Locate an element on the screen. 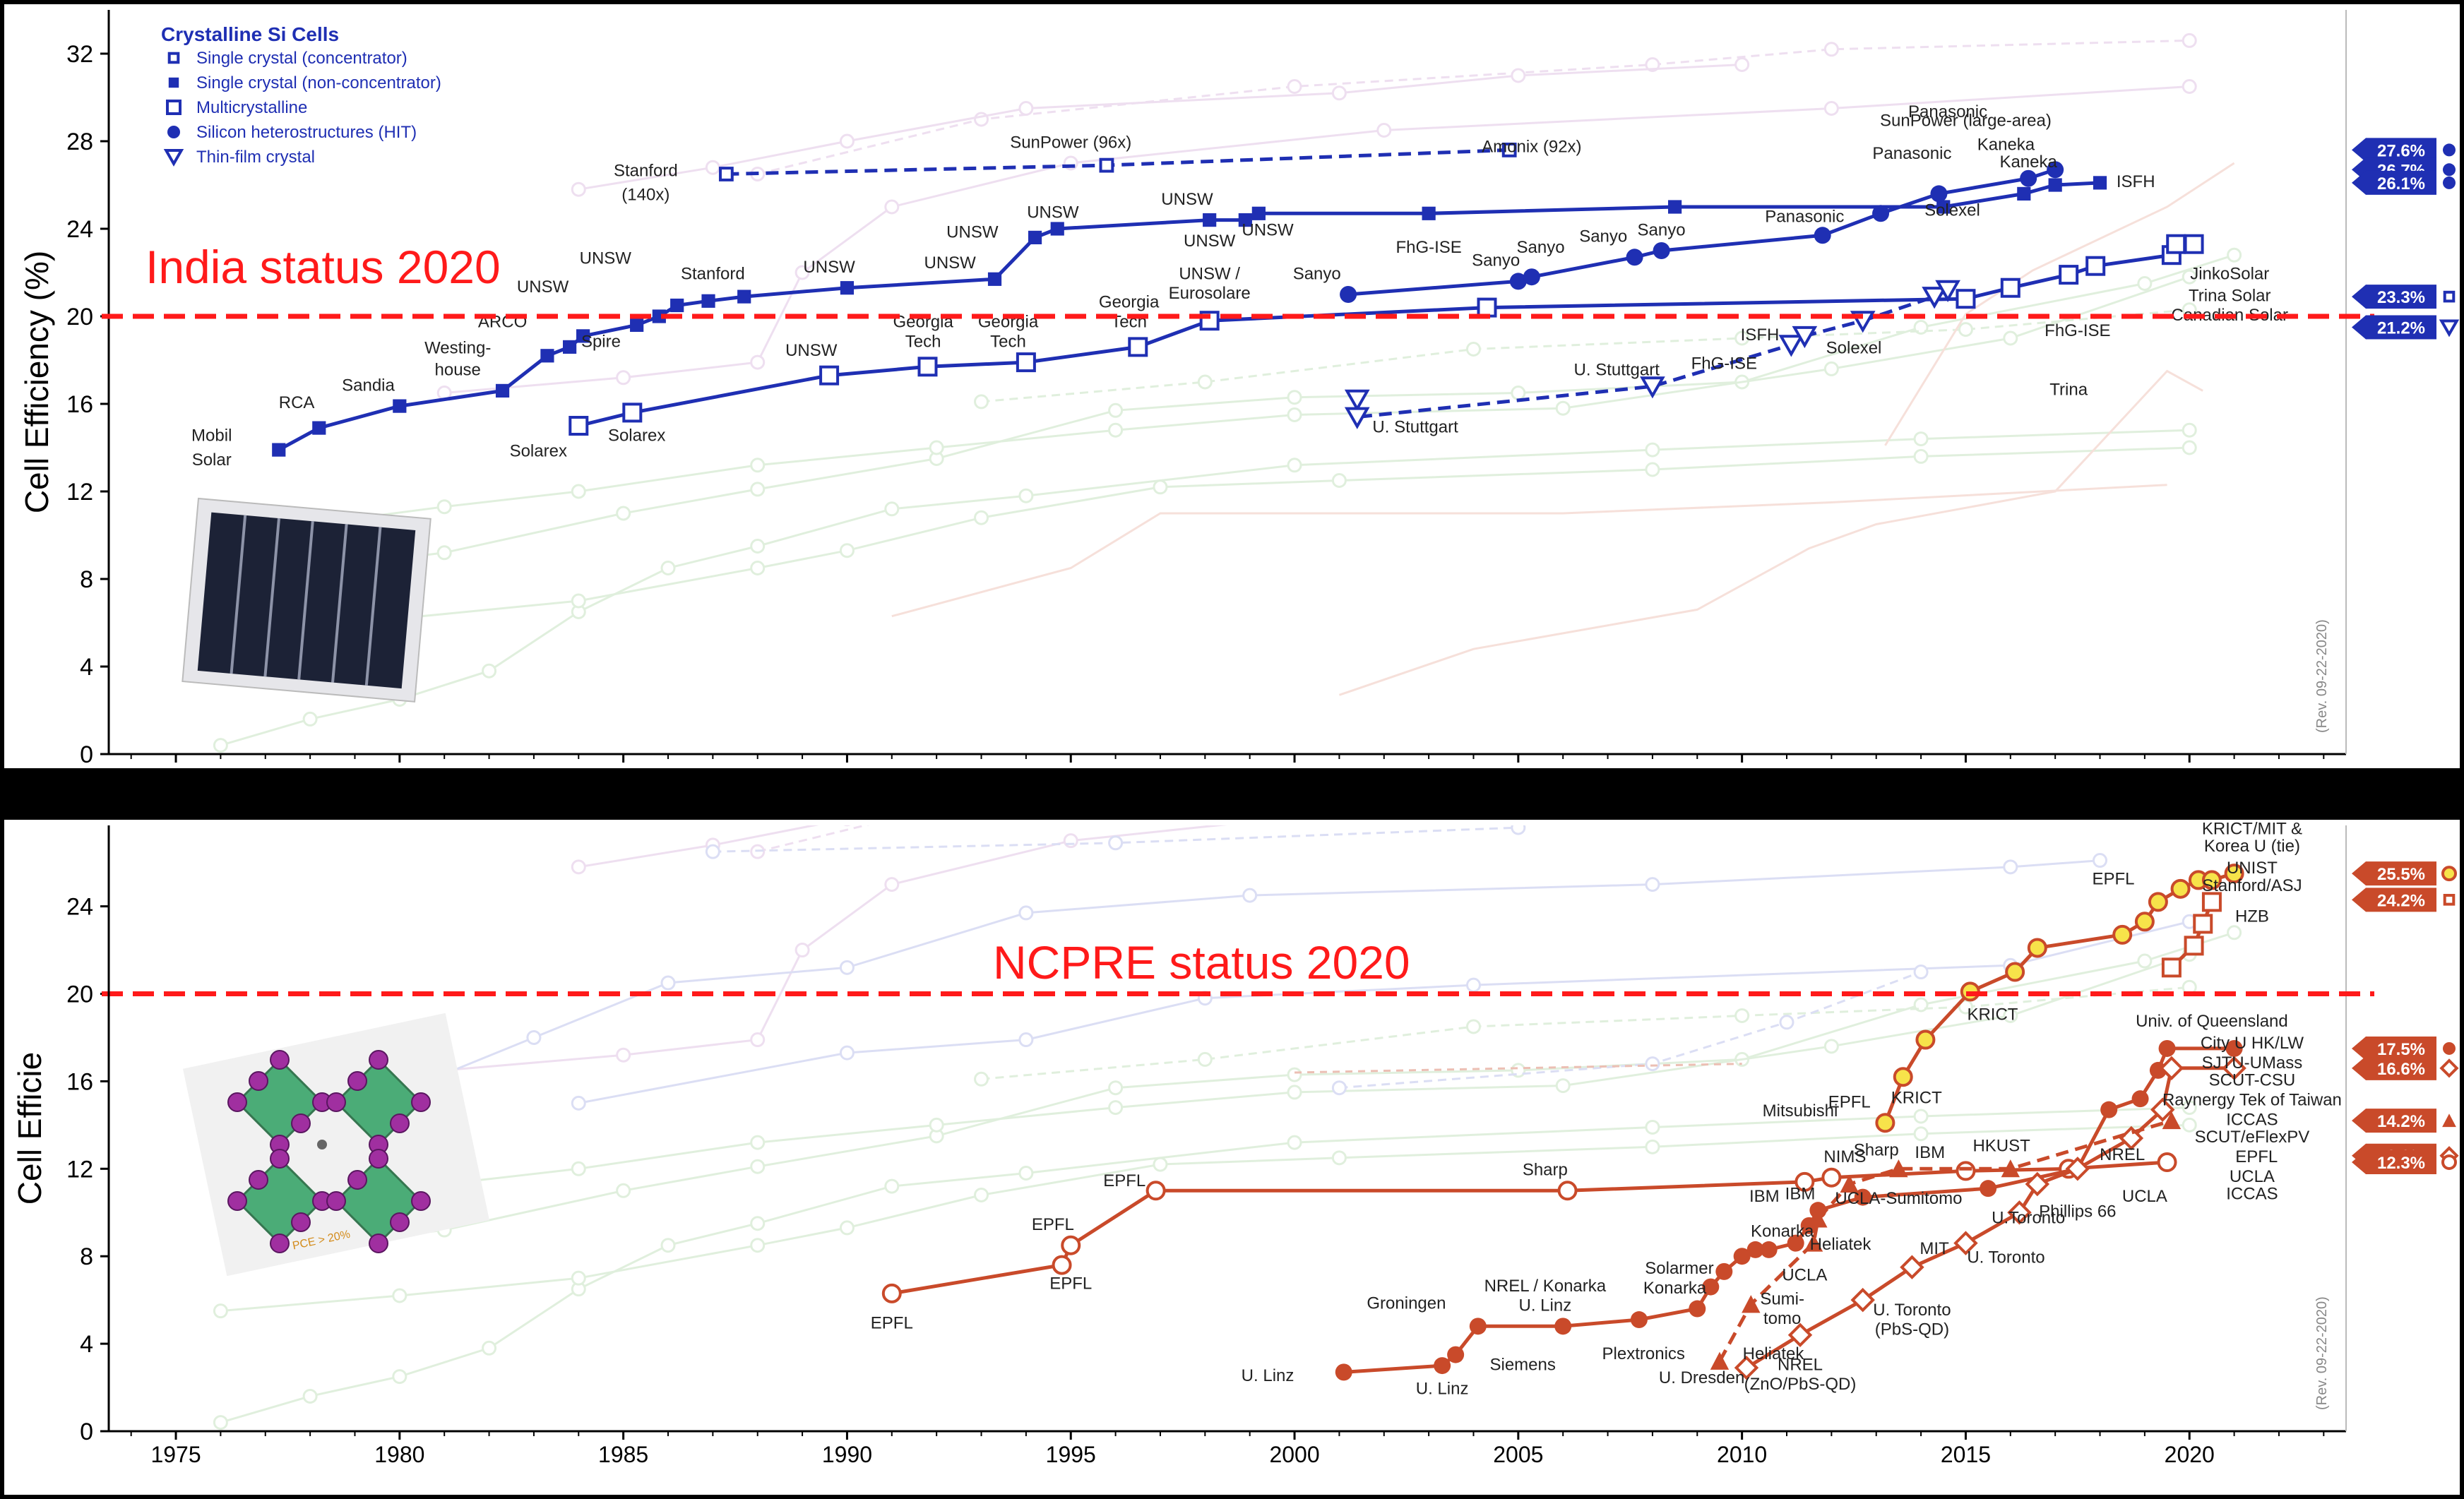 Image resolution: width=2464 pixels, height=1499 pixels. point-label: Konarka is located at coordinates (1675, 1288).